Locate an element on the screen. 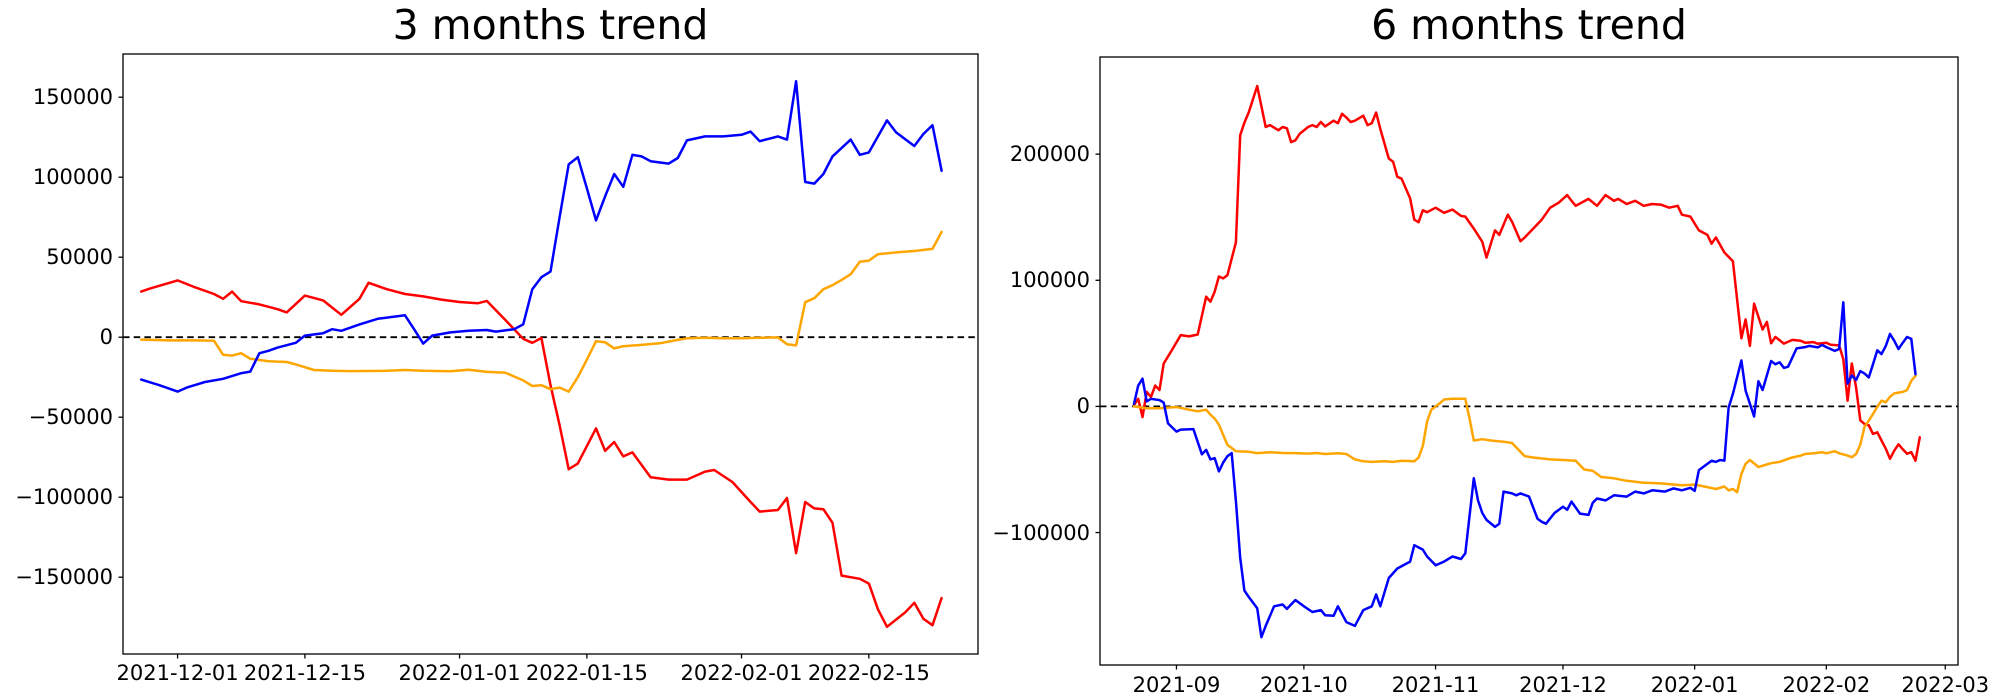 This screenshot has width=2000, height=700. chart-title-6-months: 6 months trend is located at coordinates (1529, 25).